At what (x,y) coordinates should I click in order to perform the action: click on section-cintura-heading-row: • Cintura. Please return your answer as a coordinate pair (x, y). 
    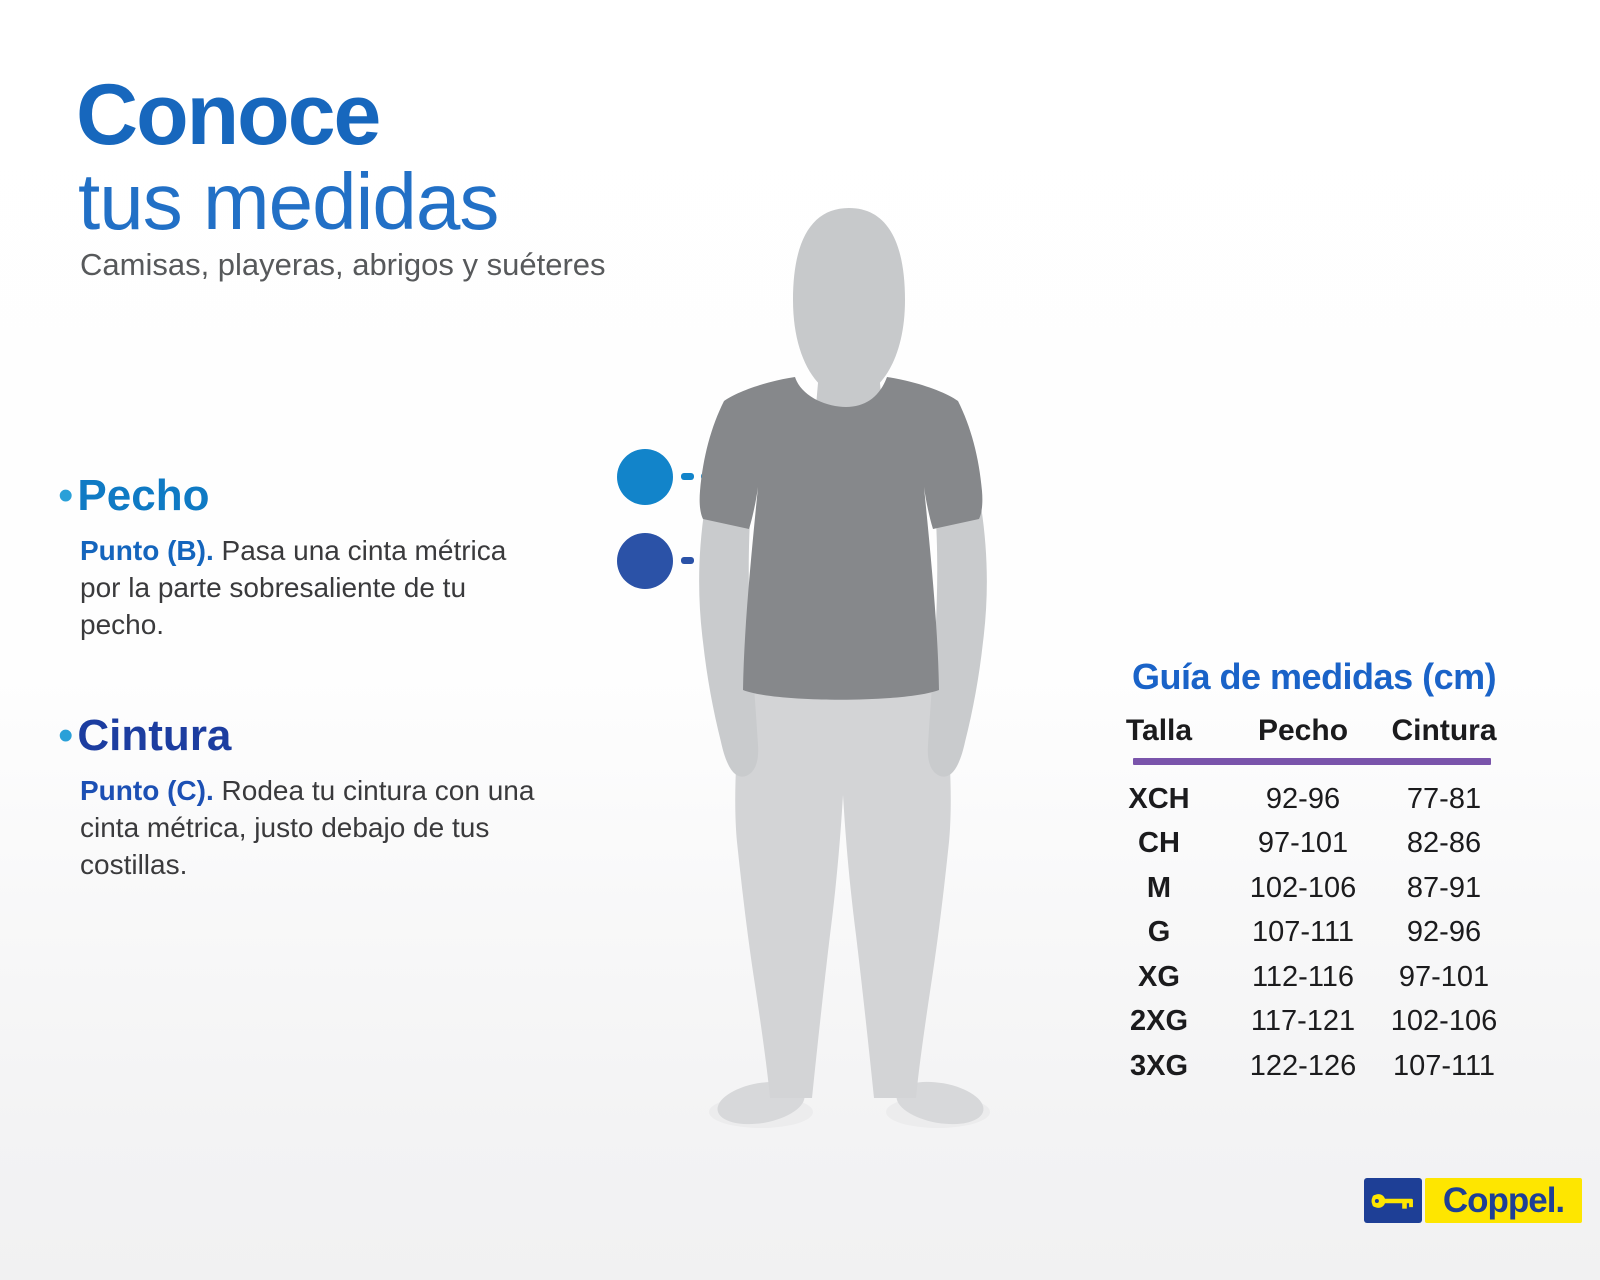
    Looking at the image, I should click on (298, 736).